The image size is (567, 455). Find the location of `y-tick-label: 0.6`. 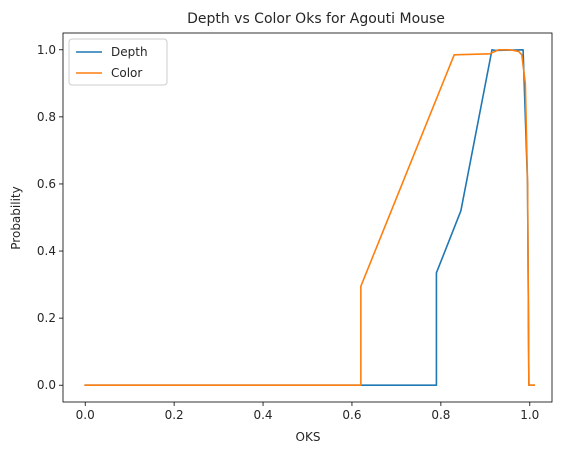

y-tick-label: 0.6 is located at coordinates (46, 184).